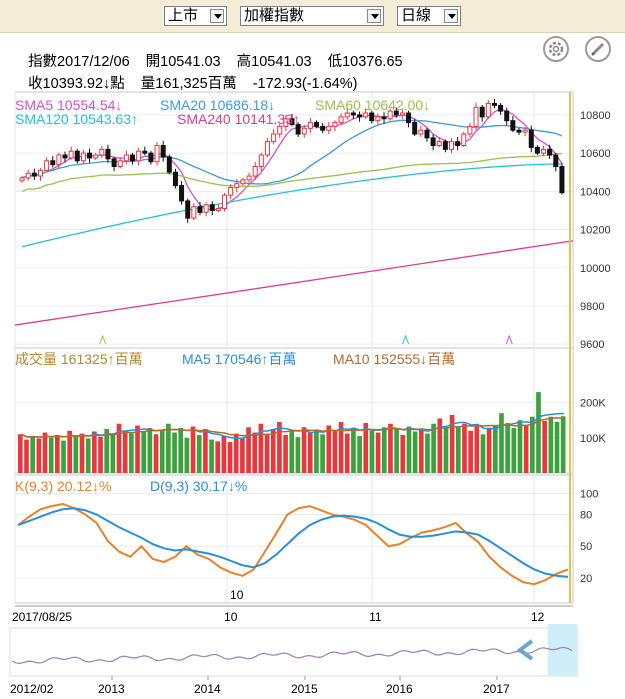 This screenshot has height=699, width=625. What do you see at coordinates (595, 154) in the screenshot?
I see `price-tick-label: 10600` at bounding box center [595, 154].